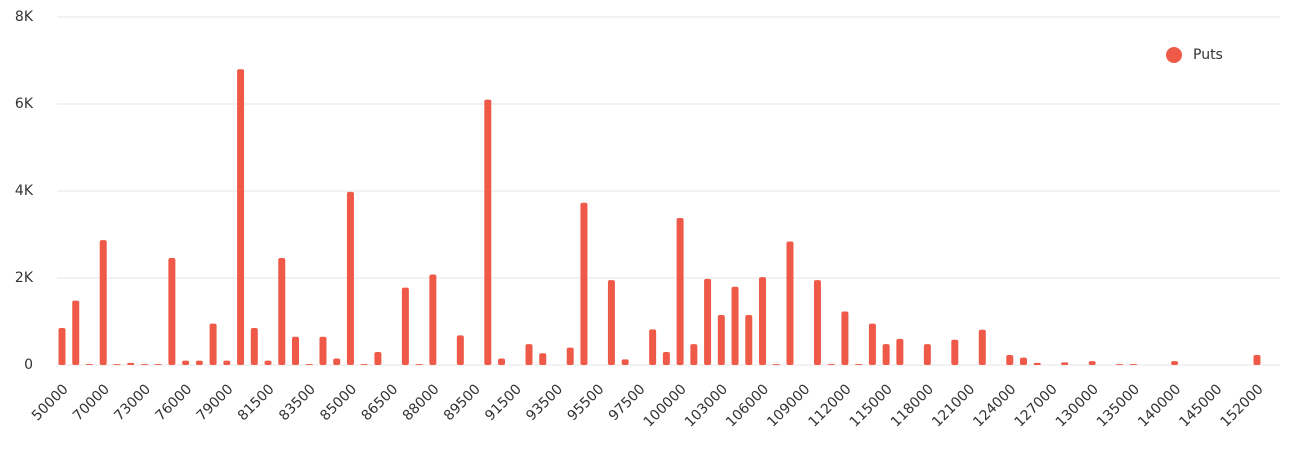 The image size is (1294, 452). What do you see at coordinates (24, 104) in the screenshot?
I see `y-tick-label: 6K` at bounding box center [24, 104].